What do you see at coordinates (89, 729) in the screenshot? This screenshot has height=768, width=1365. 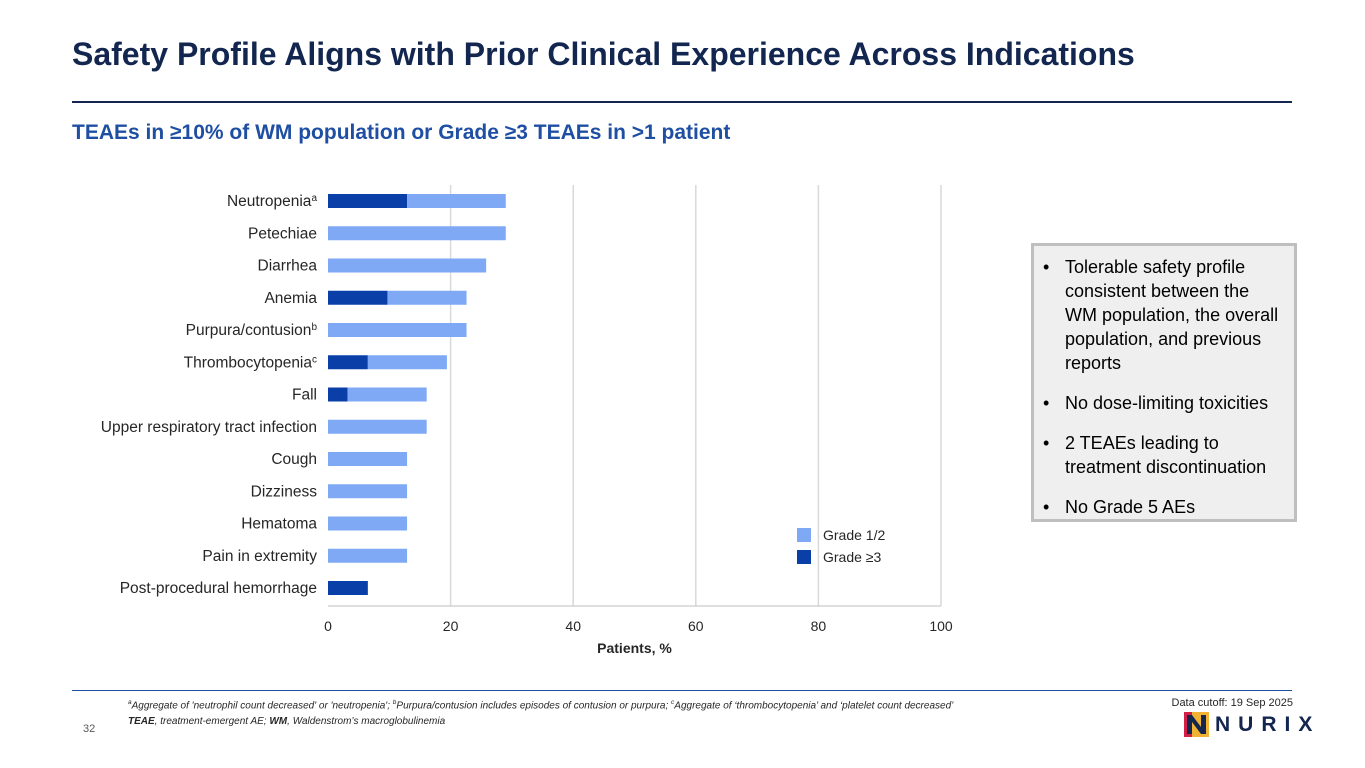 I see `page-number: 32` at bounding box center [89, 729].